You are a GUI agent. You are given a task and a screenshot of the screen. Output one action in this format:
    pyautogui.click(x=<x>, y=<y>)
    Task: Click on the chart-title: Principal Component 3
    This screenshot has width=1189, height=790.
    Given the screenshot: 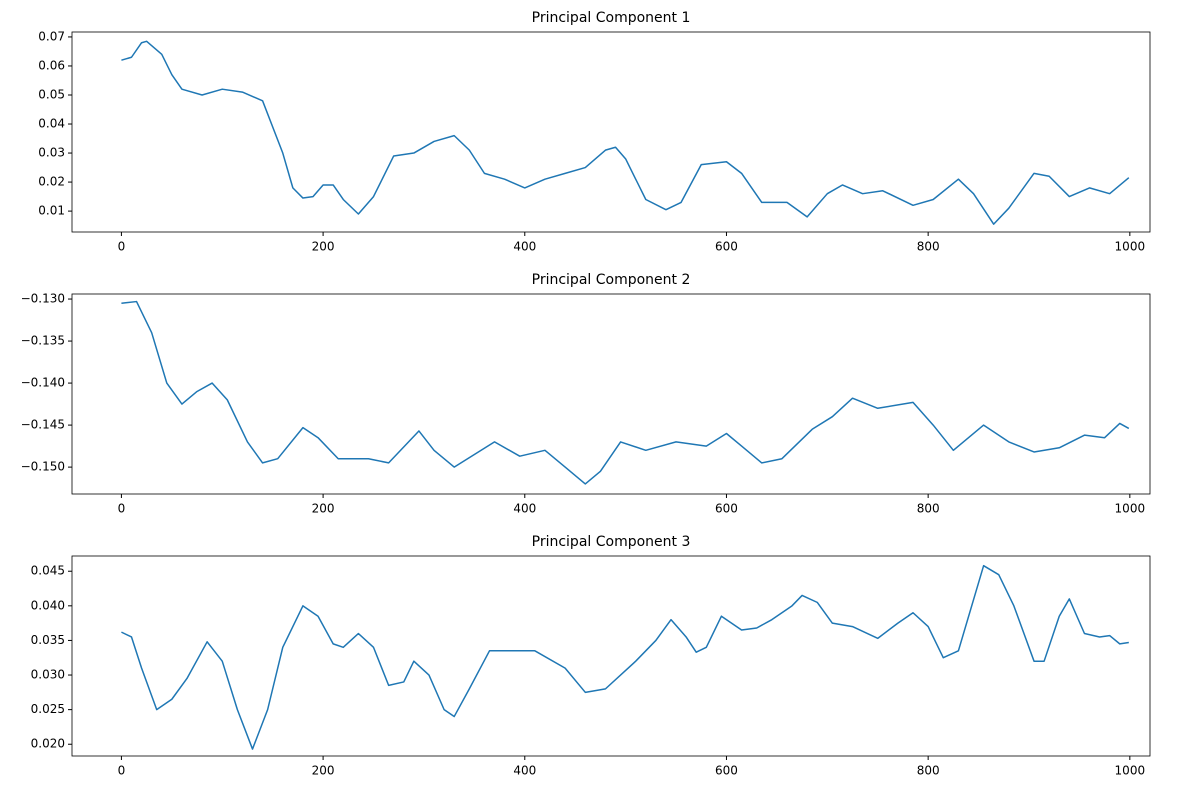 What is the action you would take?
    pyautogui.click(x=611, y=542)
    